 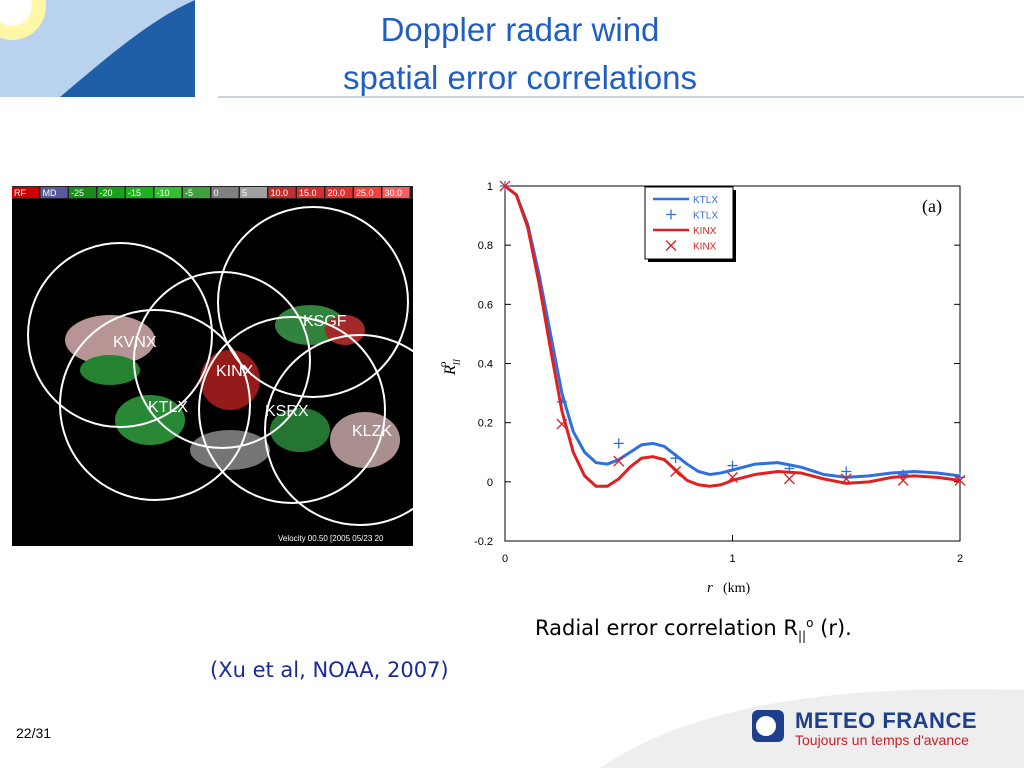 What do you see at coordinates (216, 193) in the screenshot?
I see `colorbar-label: 0` at bounding box center [216, 193].